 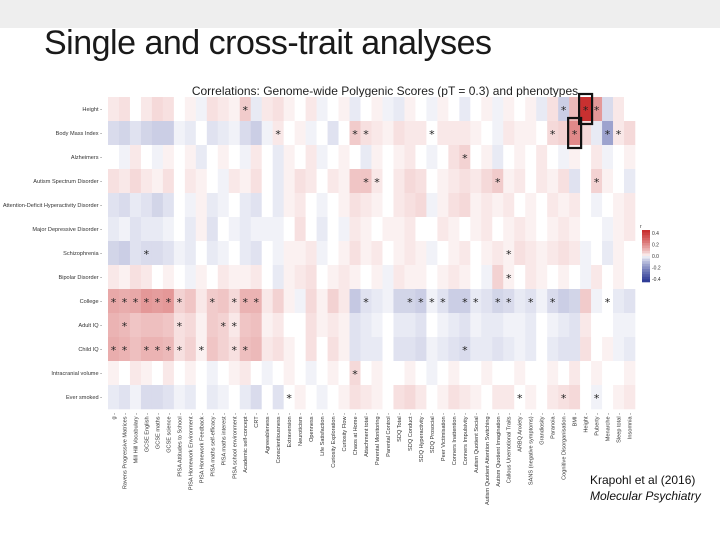 I want to click on column-label: PISA Attitudes to School -, so click(x=180, y=445).